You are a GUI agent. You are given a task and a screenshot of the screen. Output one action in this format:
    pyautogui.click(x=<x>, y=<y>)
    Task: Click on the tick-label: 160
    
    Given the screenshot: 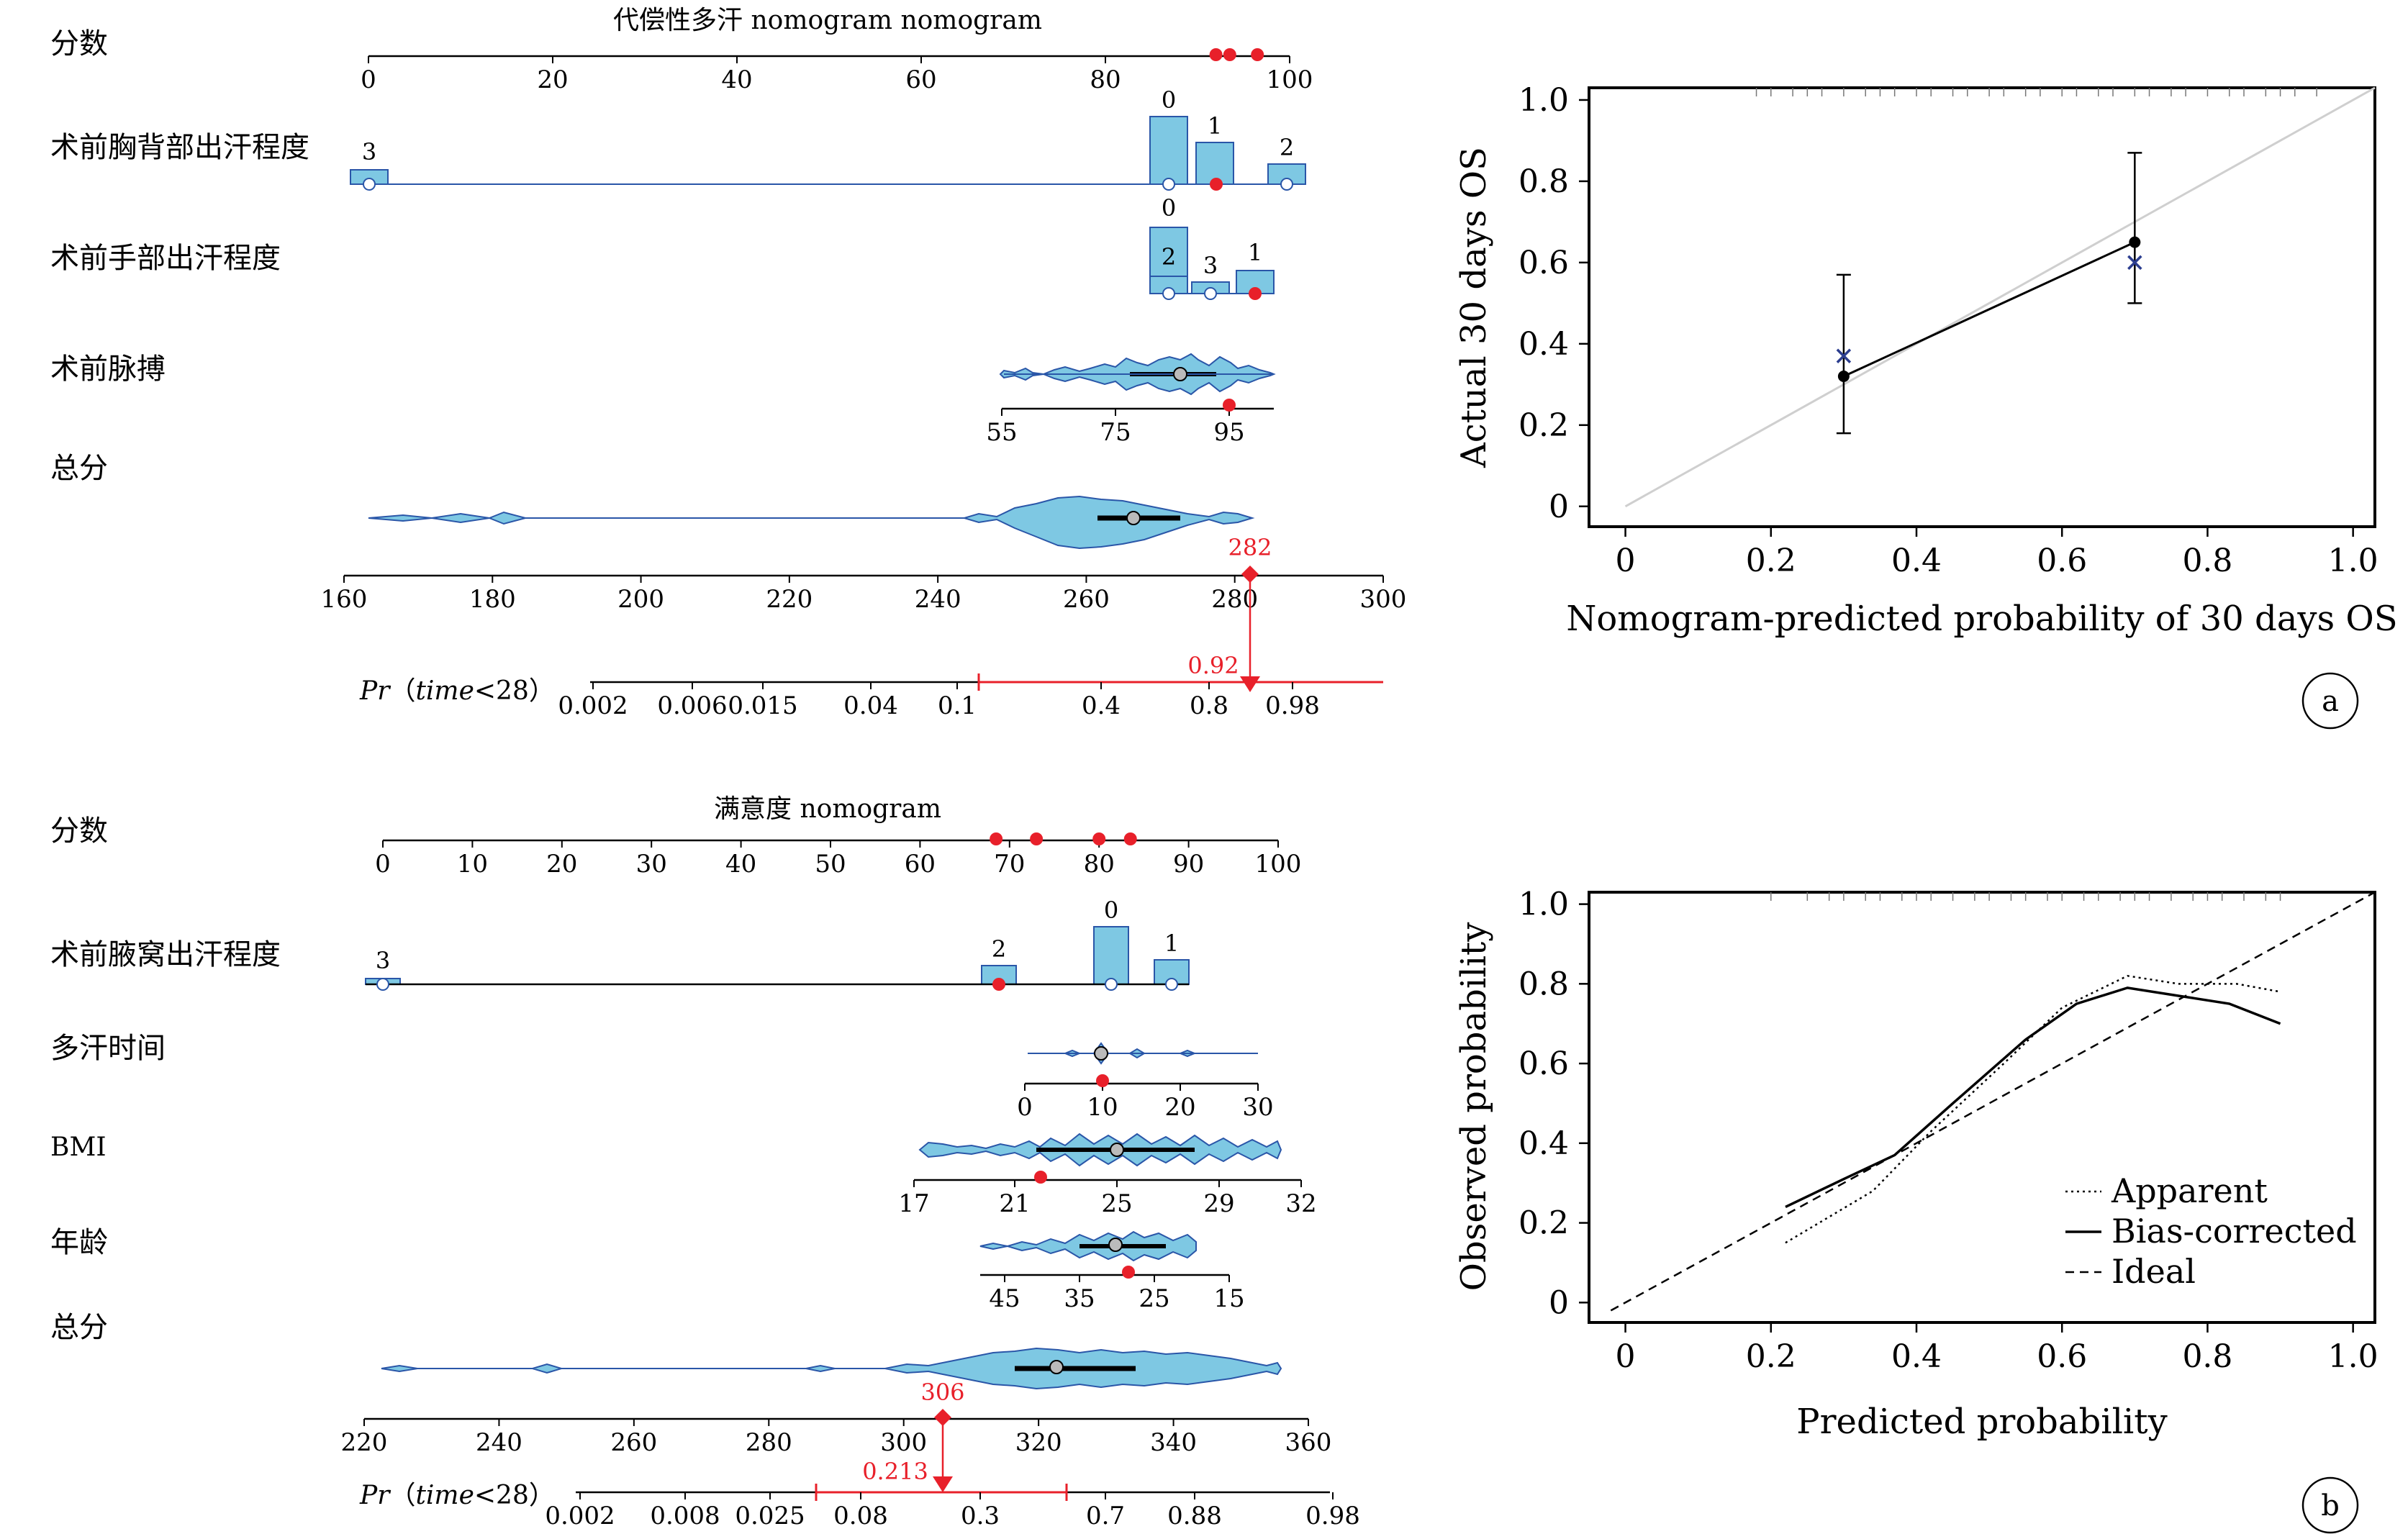 What is the action you would take?
    pyautogui.click(x=344, y=599)
    